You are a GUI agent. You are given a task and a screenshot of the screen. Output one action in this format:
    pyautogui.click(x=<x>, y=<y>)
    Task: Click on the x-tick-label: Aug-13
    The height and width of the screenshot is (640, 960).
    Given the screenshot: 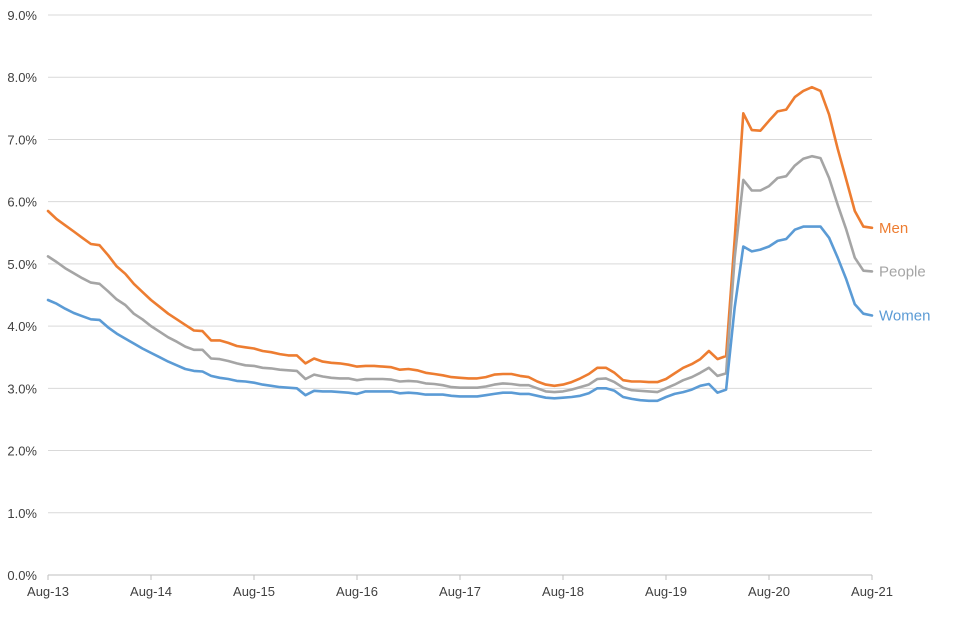 What is the action you would take?
    pyautogui.click(x=48, y=591)
    